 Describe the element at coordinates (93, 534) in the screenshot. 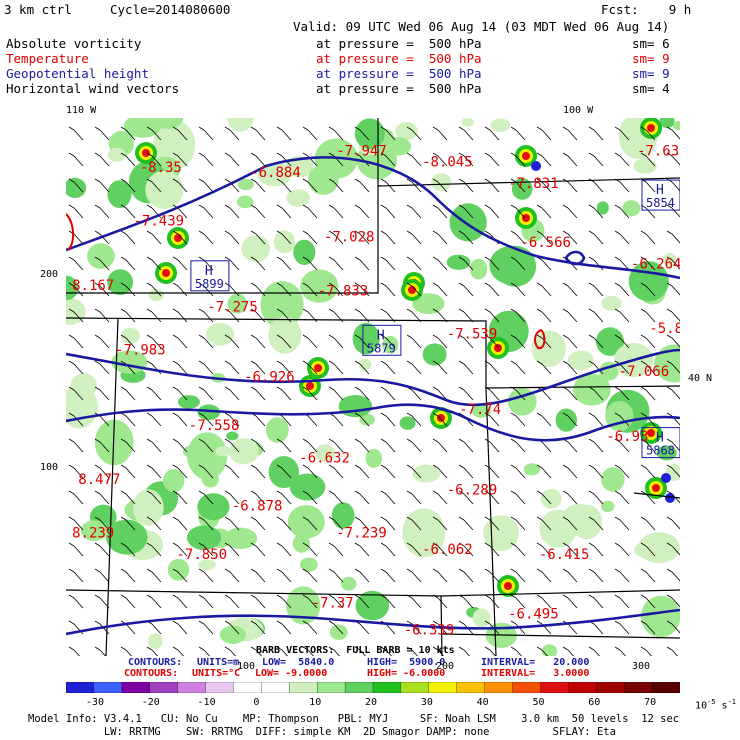

I see `temperature-label: 8.239` at that location.